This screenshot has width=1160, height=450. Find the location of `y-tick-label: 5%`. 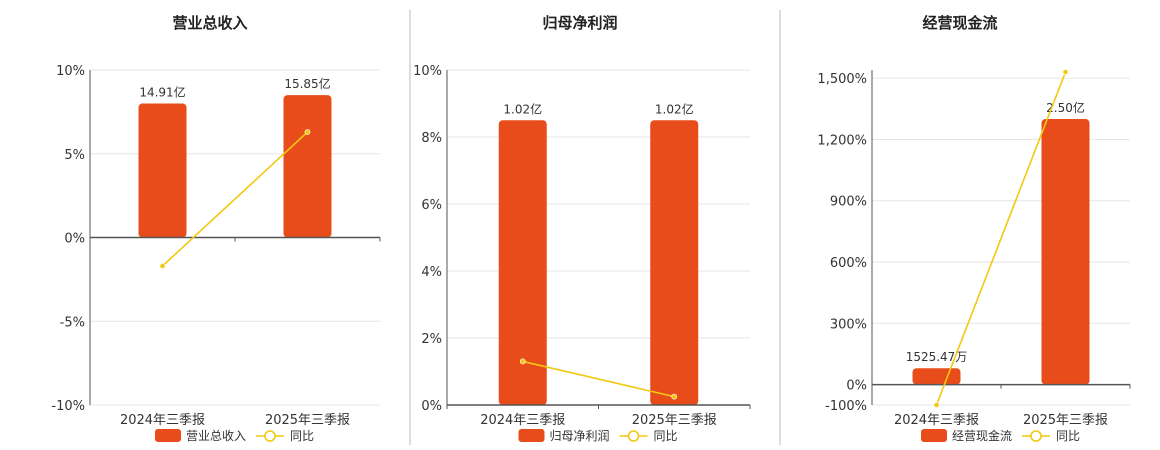

y-tick-label: 5% is located at coordinates (74, 155).